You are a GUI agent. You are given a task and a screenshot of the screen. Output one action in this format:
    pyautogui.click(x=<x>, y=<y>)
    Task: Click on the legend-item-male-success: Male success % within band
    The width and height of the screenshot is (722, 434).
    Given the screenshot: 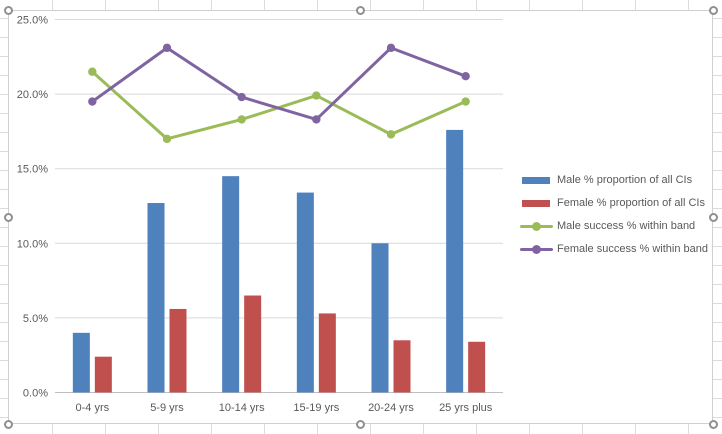 What is the action you would take?
    pyautogui.click(x=614, y=225)
    